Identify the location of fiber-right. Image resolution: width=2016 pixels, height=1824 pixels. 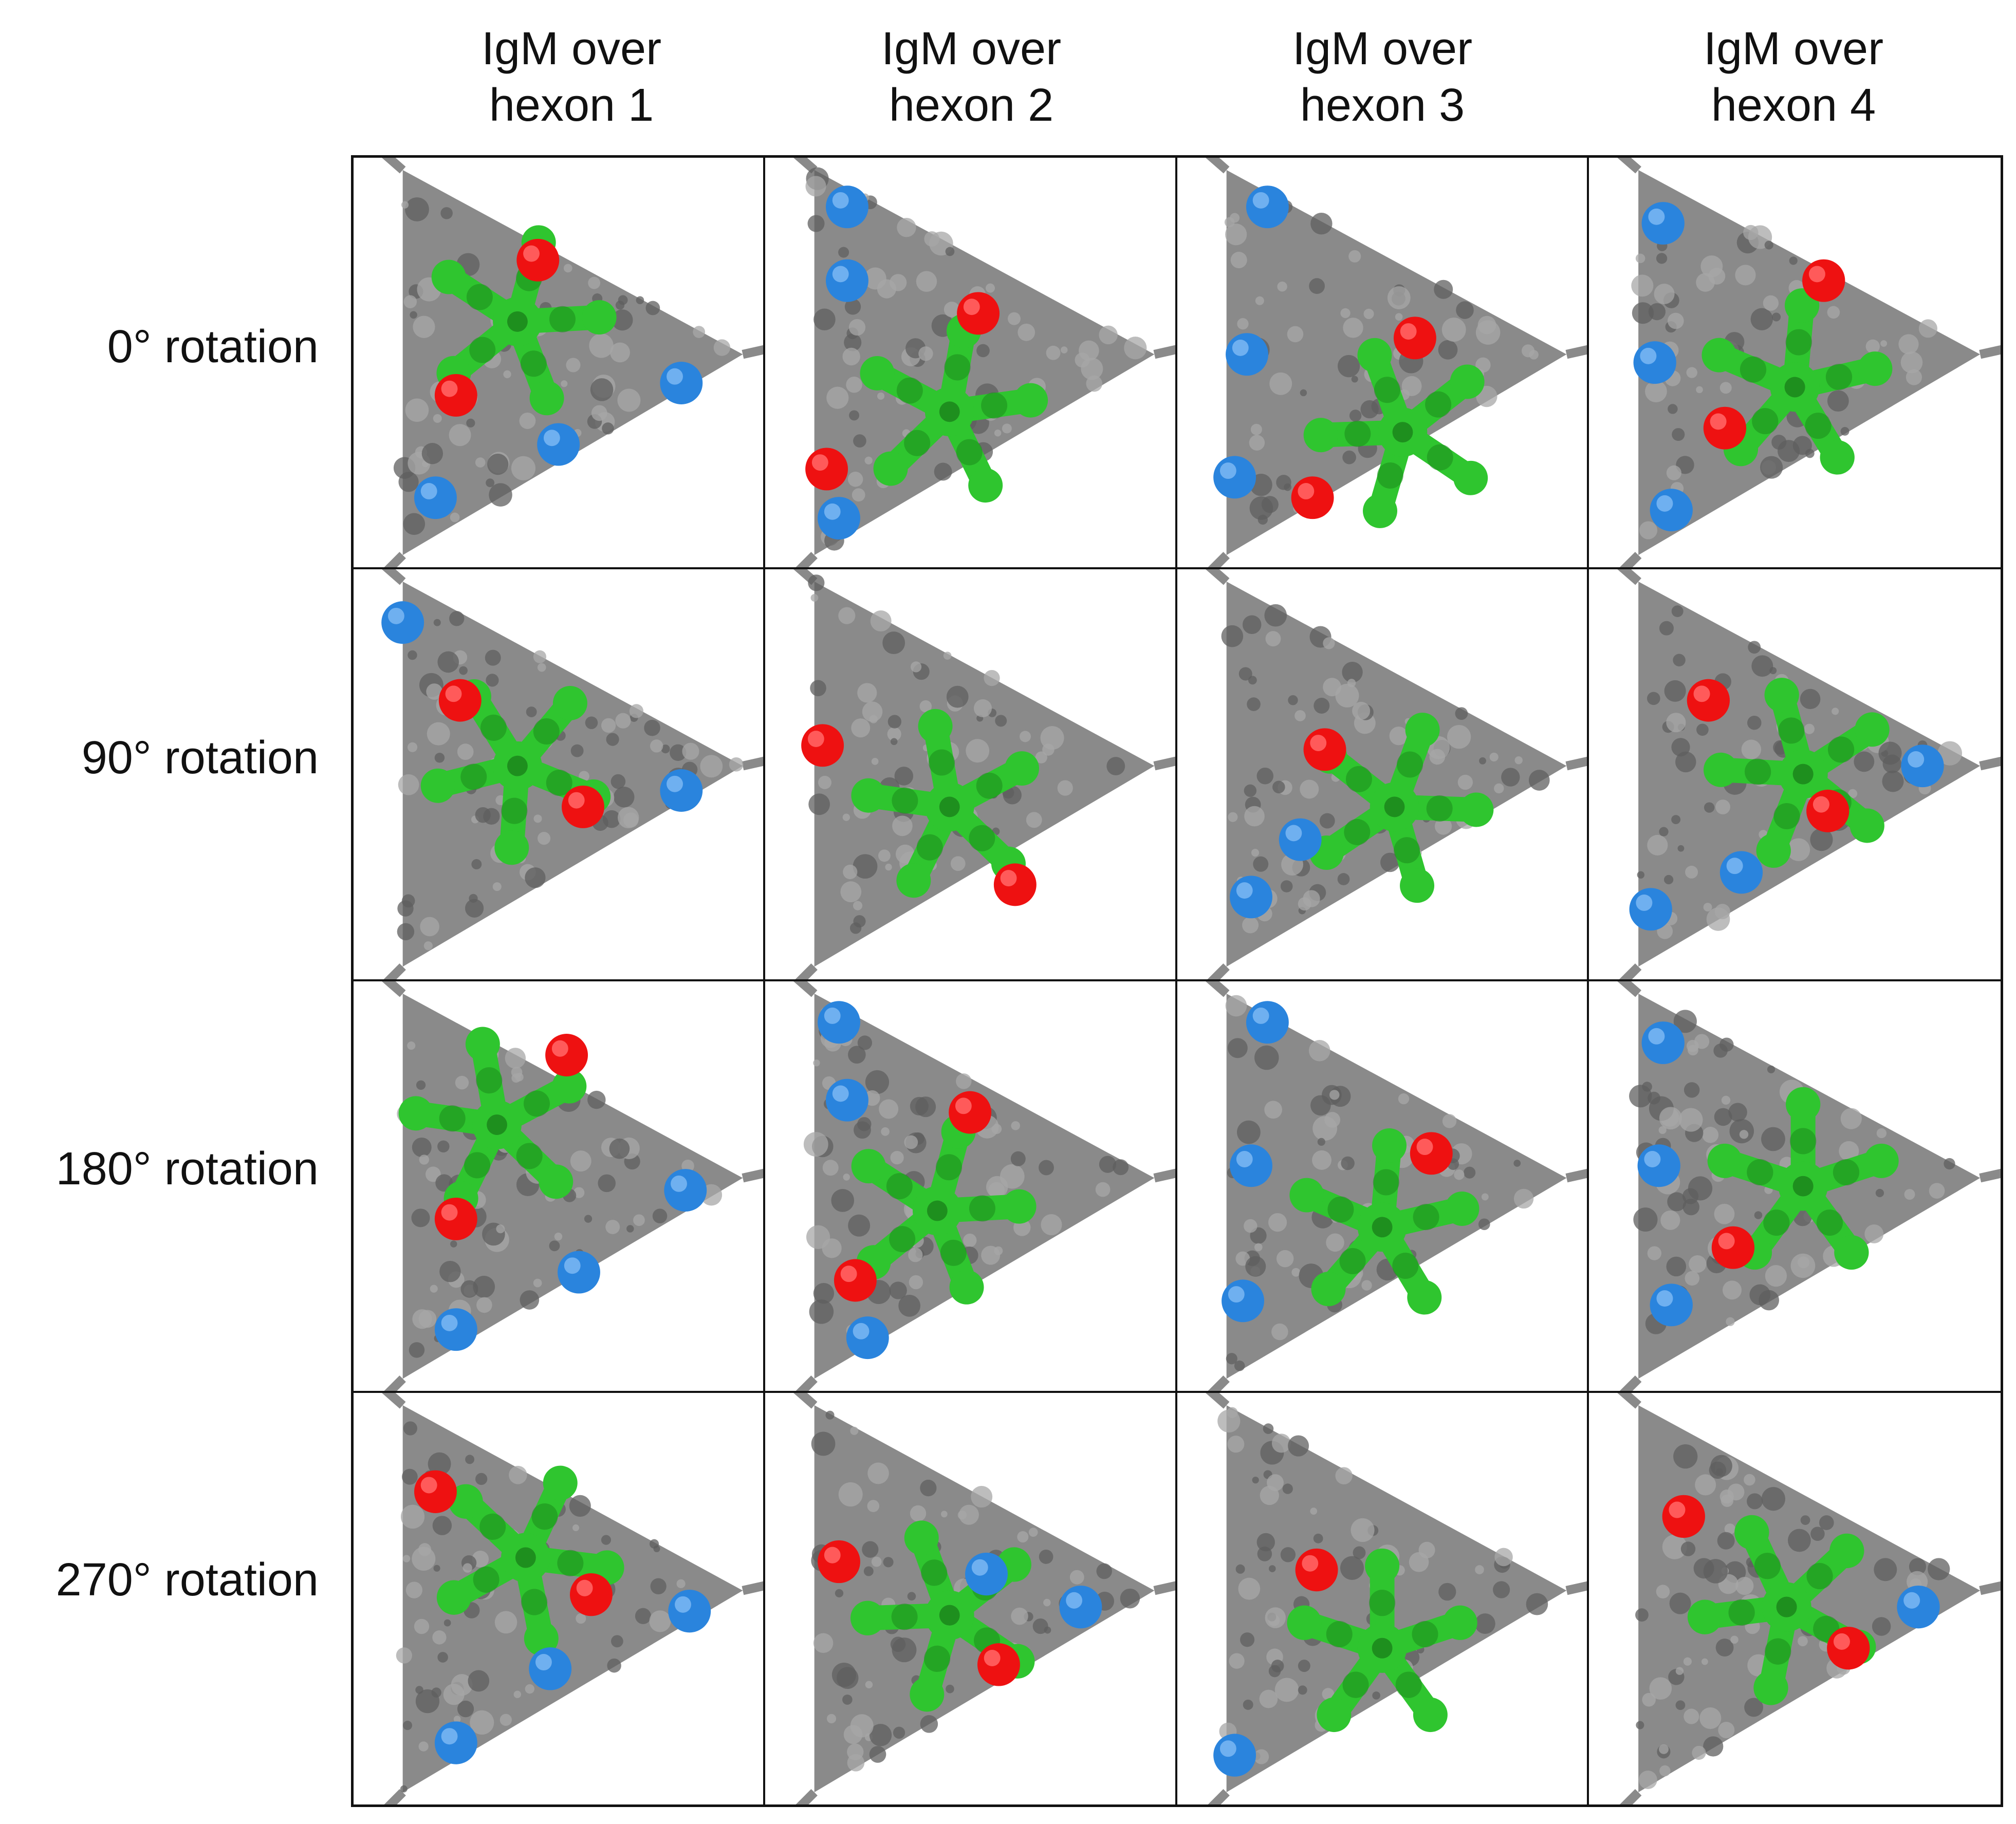
(1164, 352).